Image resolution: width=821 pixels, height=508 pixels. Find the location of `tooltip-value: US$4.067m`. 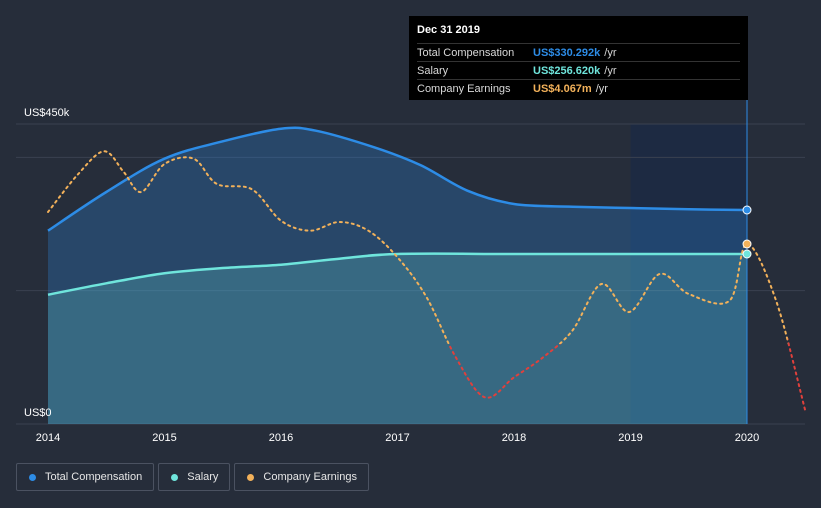

tooltip-value: US$4.067m is located at coordinates (562, 88).